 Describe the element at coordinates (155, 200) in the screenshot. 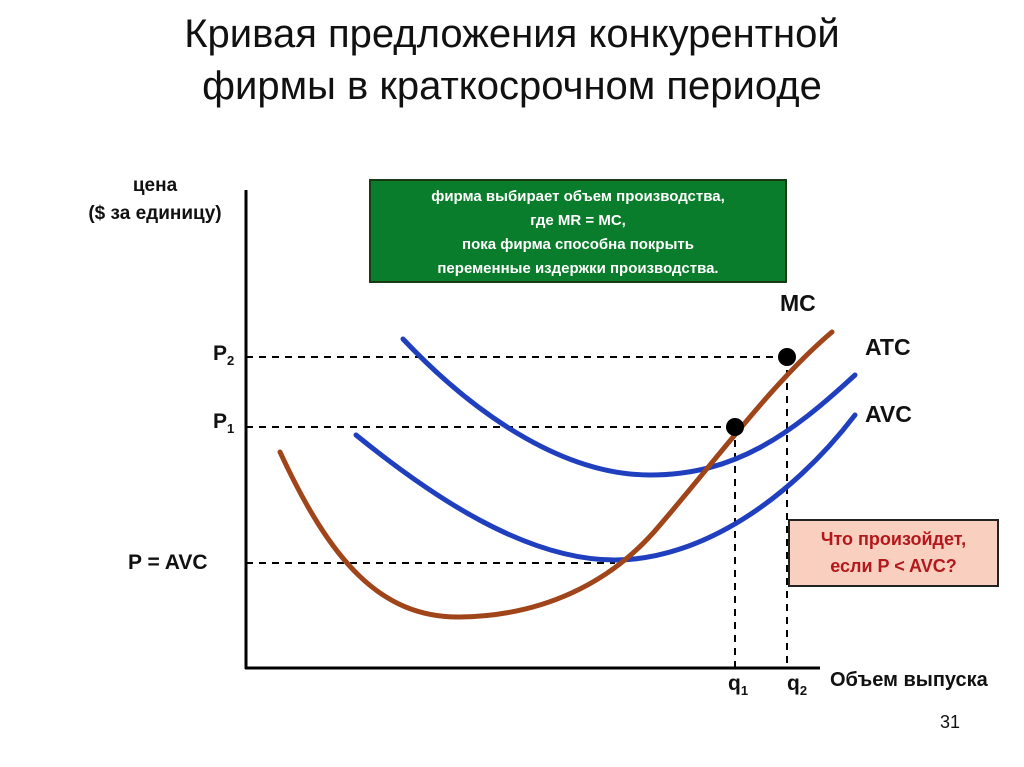

I see `y-axis-label: цена ($ за единицу)` at that location.